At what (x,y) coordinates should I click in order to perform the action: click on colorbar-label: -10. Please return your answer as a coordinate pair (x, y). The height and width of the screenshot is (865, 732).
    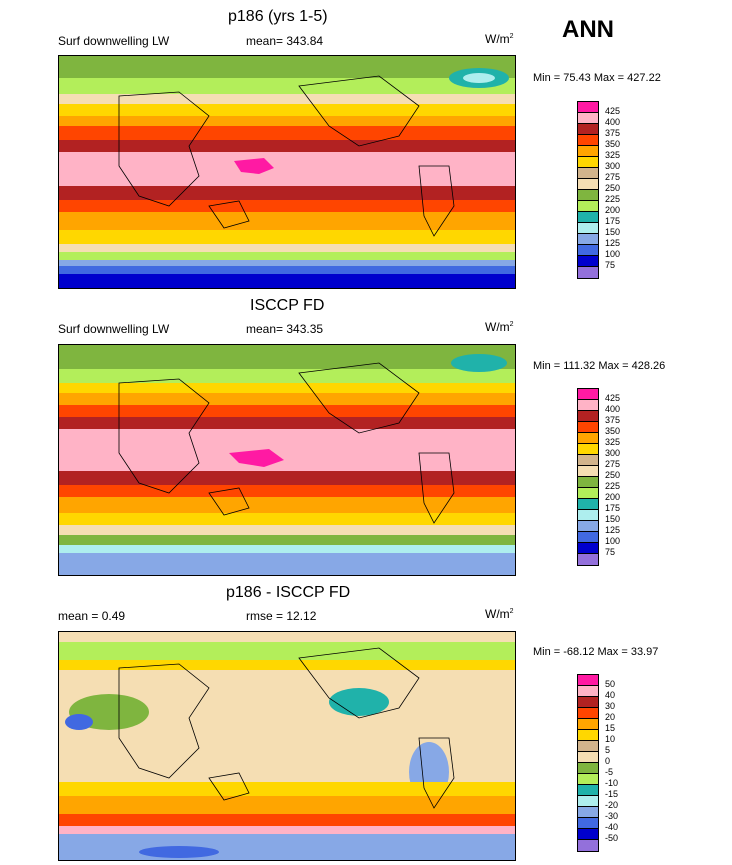
    Looking at the image, I should click on (612, 783).